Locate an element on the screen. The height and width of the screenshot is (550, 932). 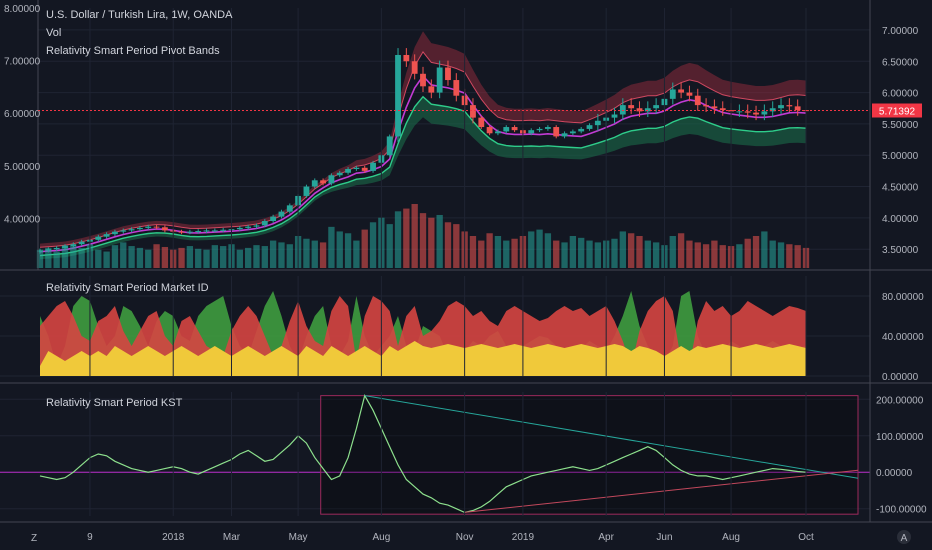
timezone-glyph: Z is located at coordinates (34, 538).